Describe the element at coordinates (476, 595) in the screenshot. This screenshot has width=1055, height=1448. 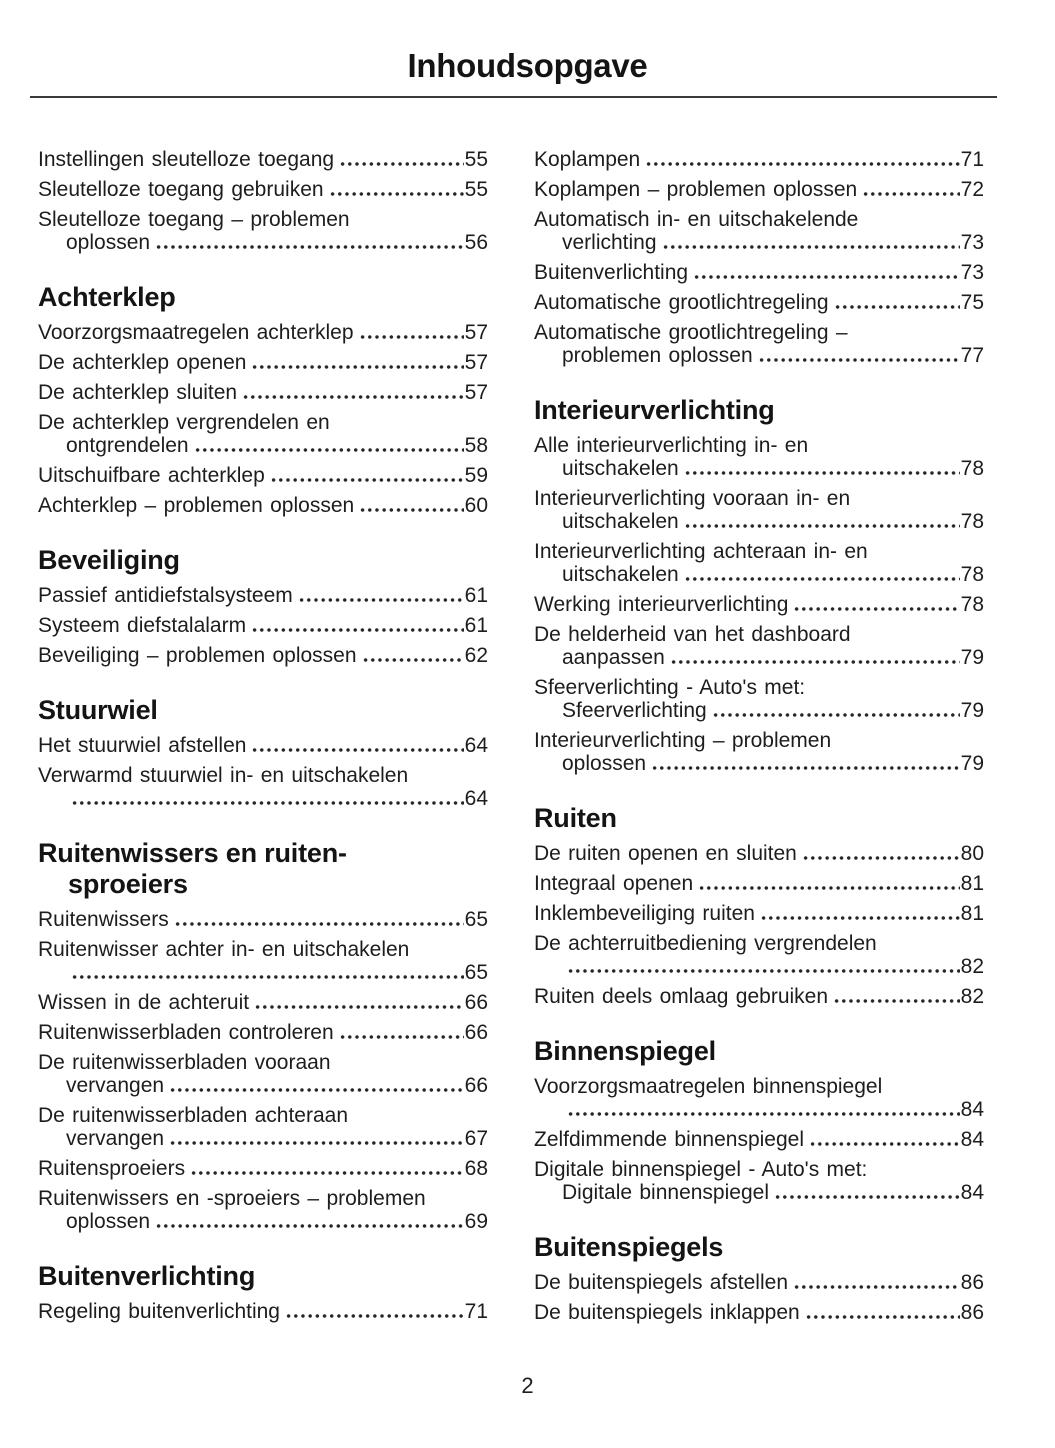
I see `entry-page-number: 61` at that location.